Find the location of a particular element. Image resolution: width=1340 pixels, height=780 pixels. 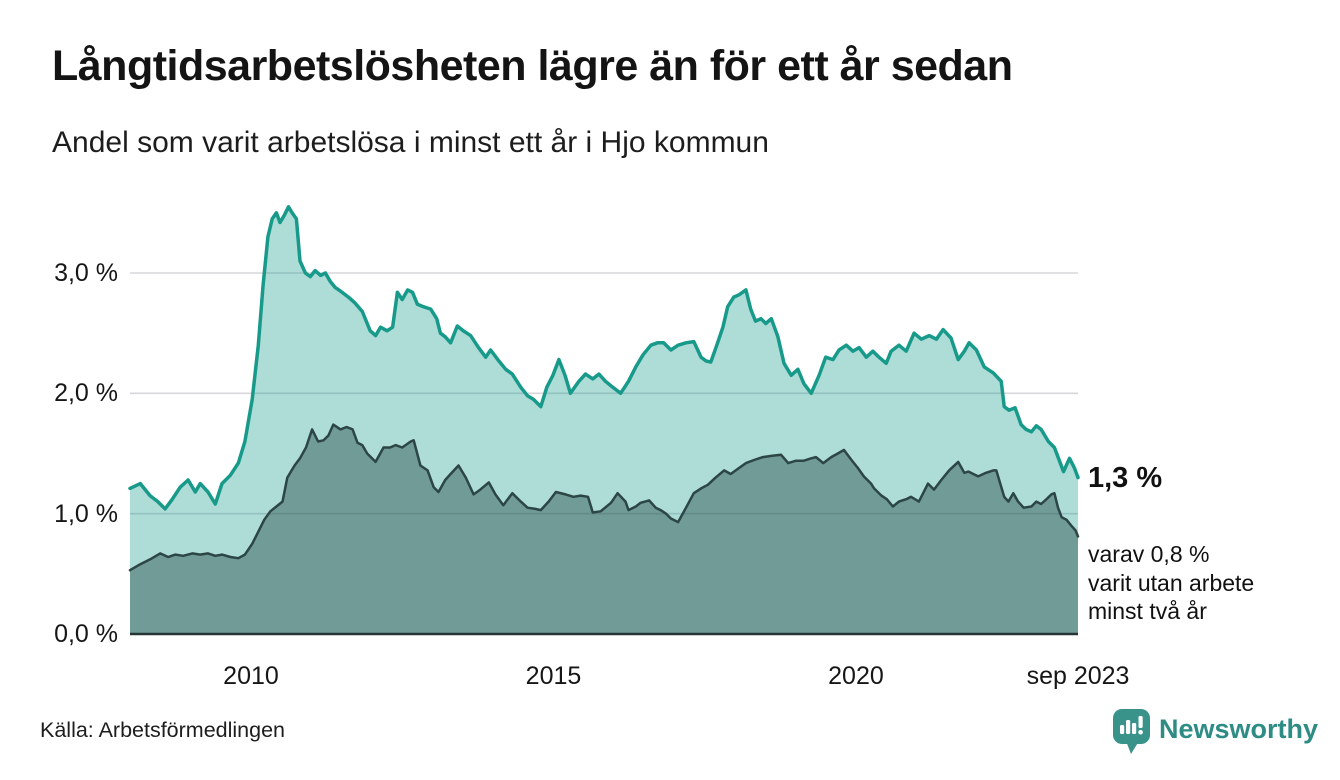

source-credit: Källa: Arbetsförmedlingen is located at coordinates (163, 730).